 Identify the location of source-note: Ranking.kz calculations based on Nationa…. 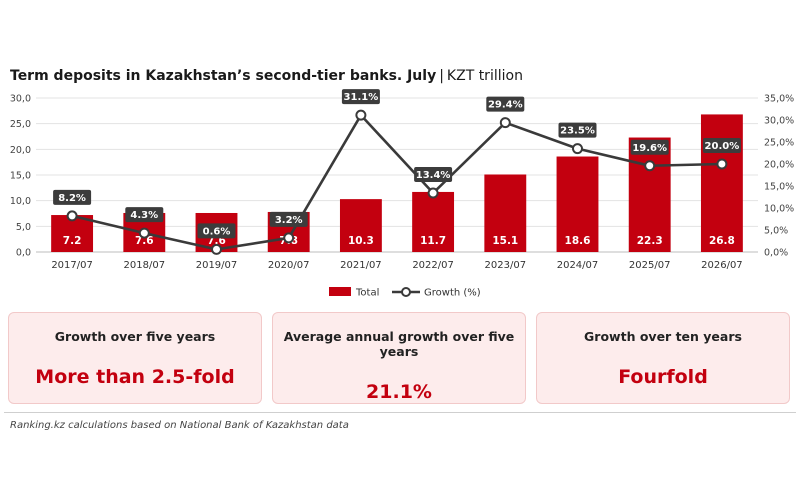
(179, 425).